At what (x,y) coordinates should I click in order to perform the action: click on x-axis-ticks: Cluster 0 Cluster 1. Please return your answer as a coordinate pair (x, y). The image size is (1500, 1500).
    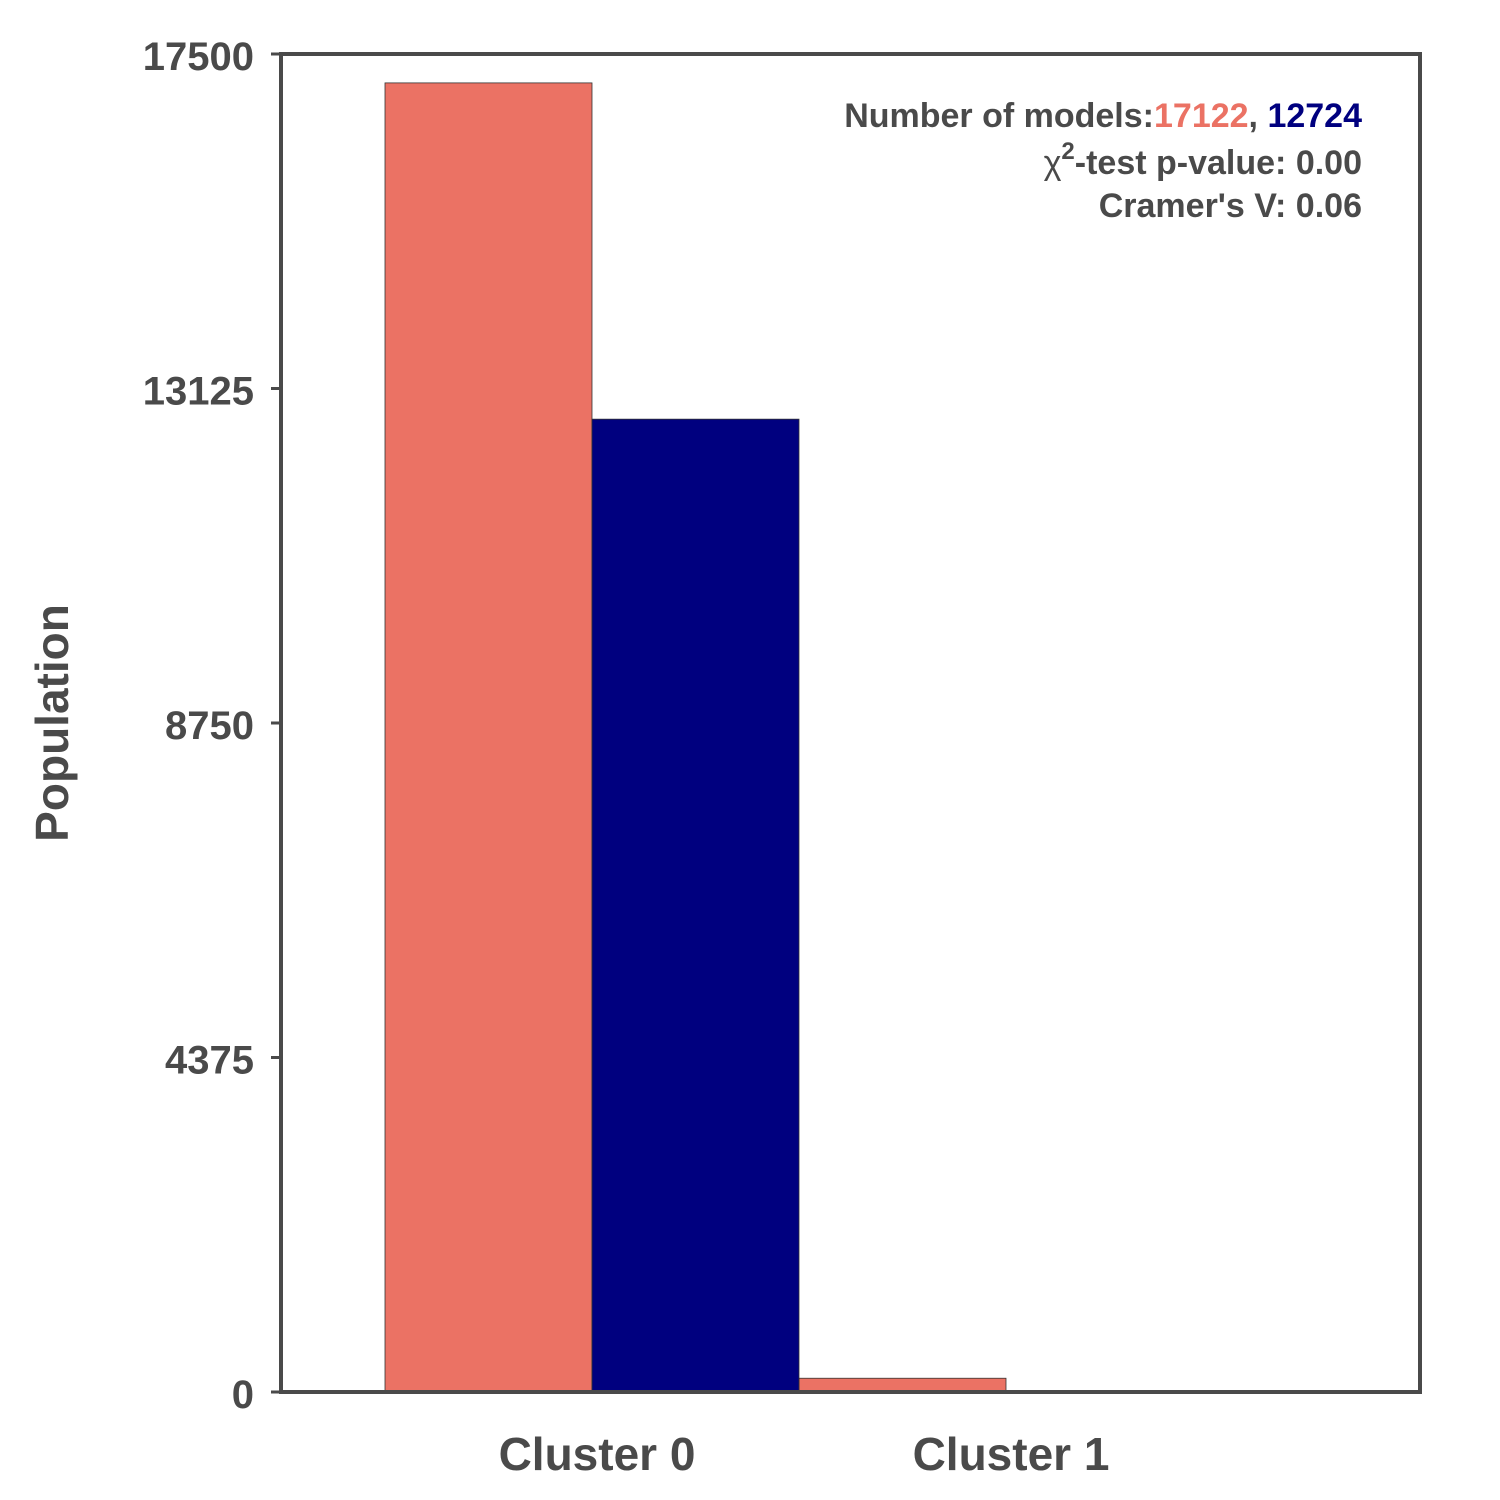
    Looking at the image, I should click on (804, 1454).